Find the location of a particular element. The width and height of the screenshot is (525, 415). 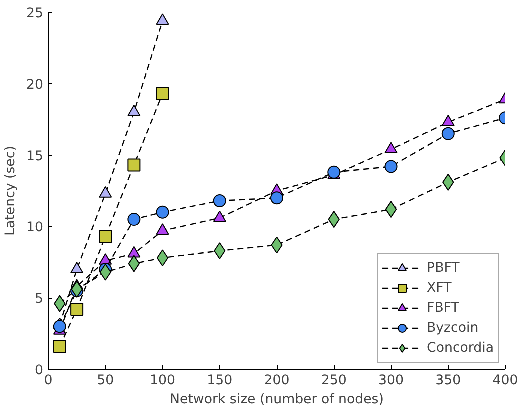

y-tick-label: 5 is located at coordinates (39, 300).